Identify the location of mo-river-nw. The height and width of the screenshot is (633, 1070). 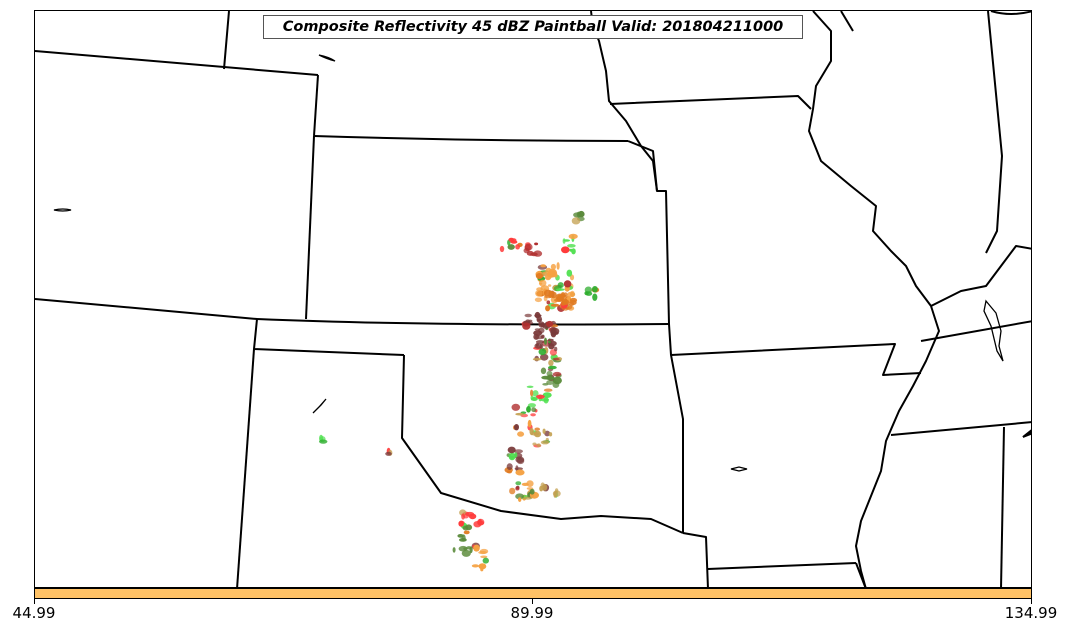
(624, 106).